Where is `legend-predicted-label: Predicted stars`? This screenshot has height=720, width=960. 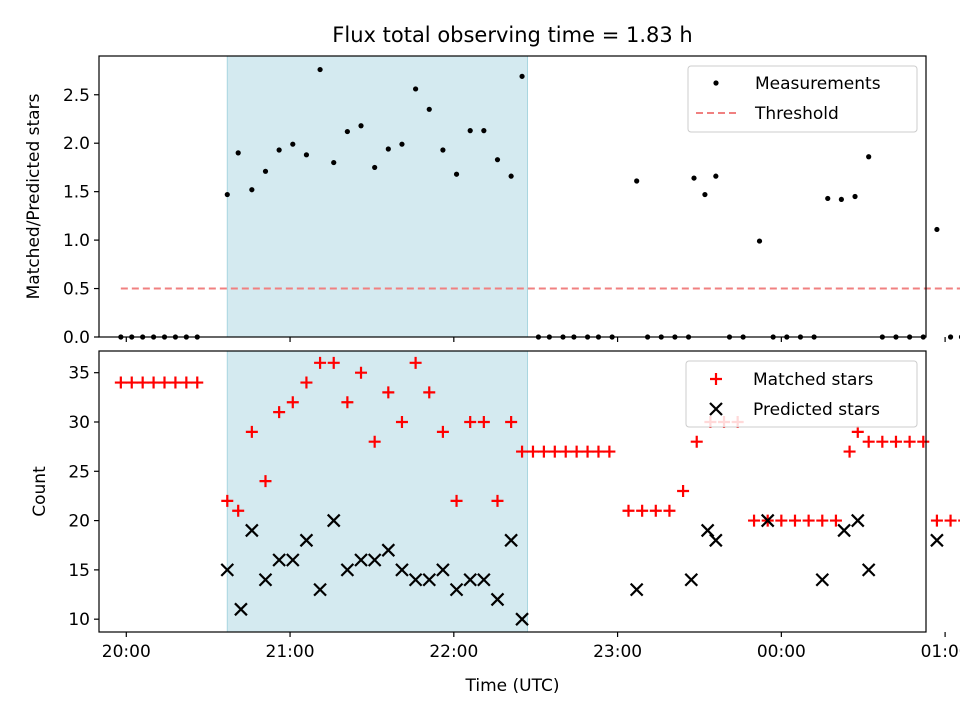 legend-predicted-label: Predicted stars is located at coordinates (816, 410).